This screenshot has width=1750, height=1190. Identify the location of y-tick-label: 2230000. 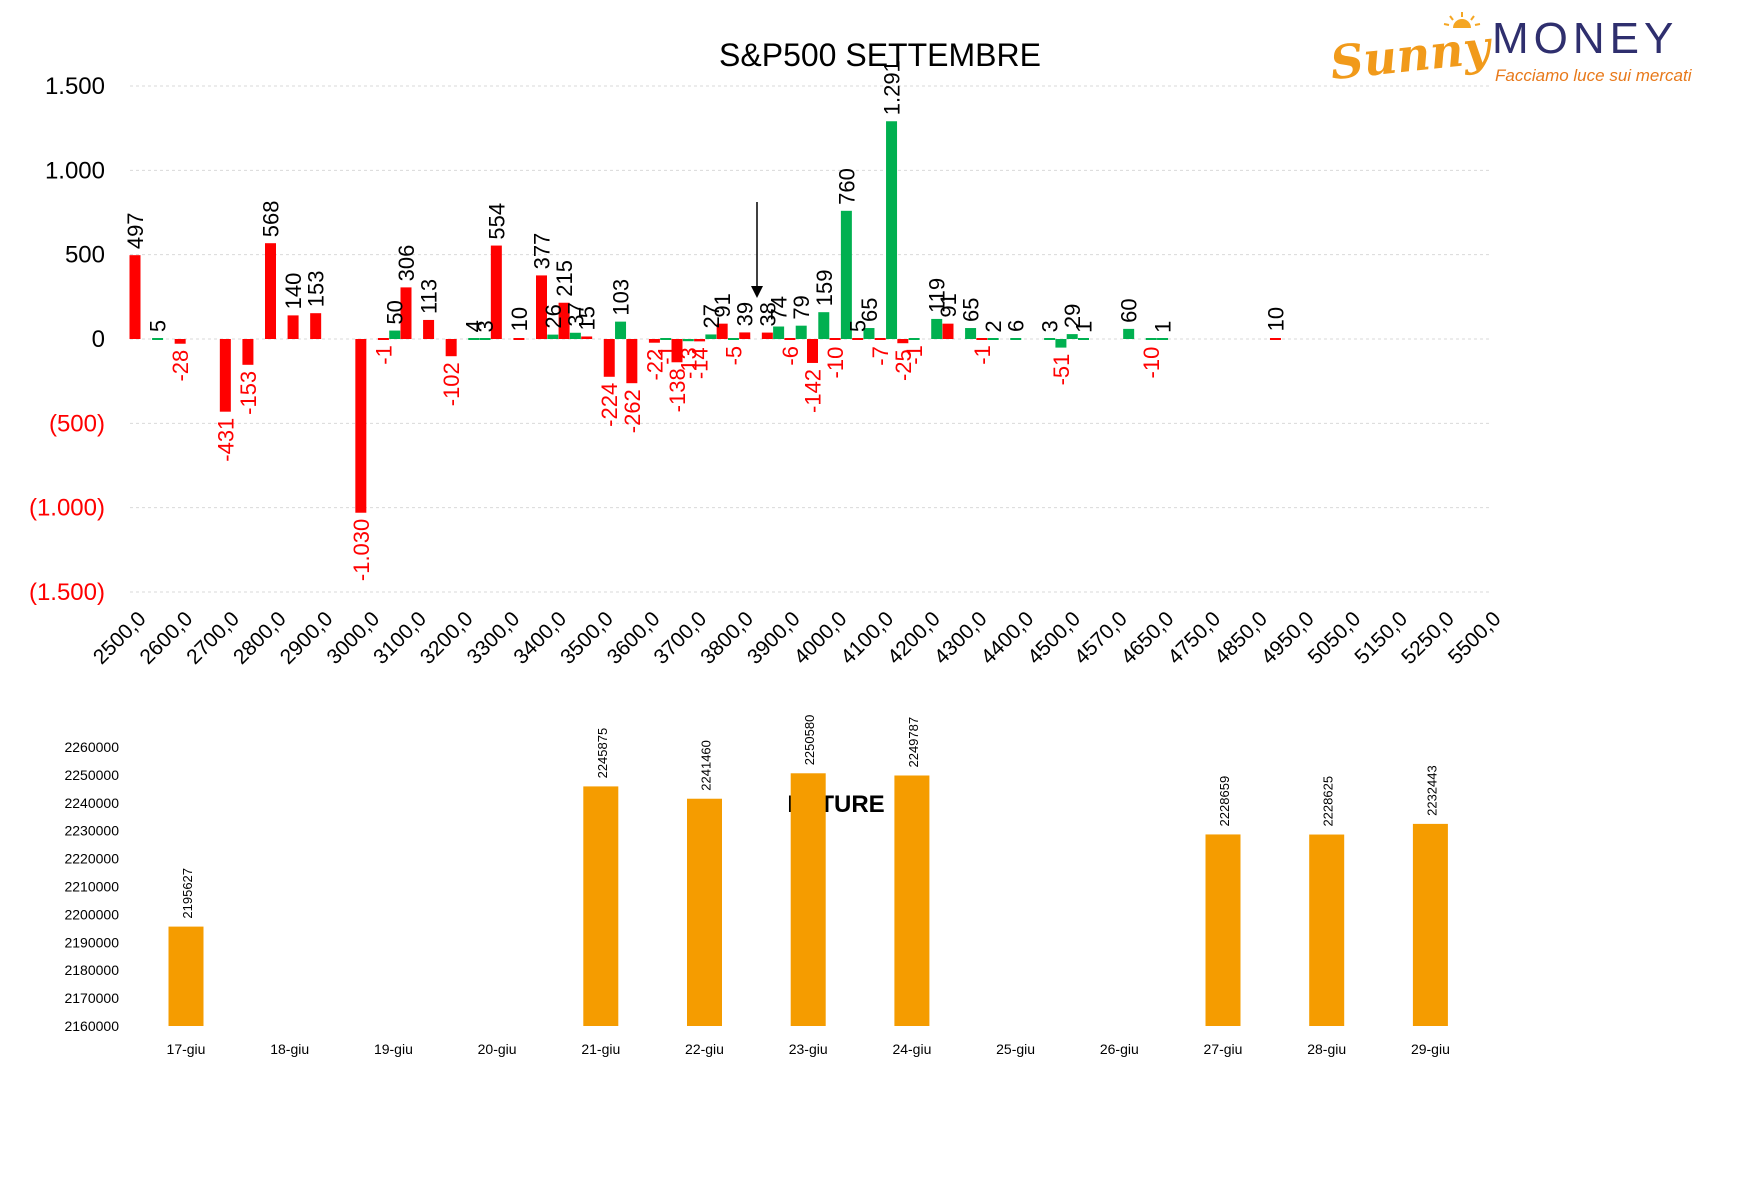
(91, 831).